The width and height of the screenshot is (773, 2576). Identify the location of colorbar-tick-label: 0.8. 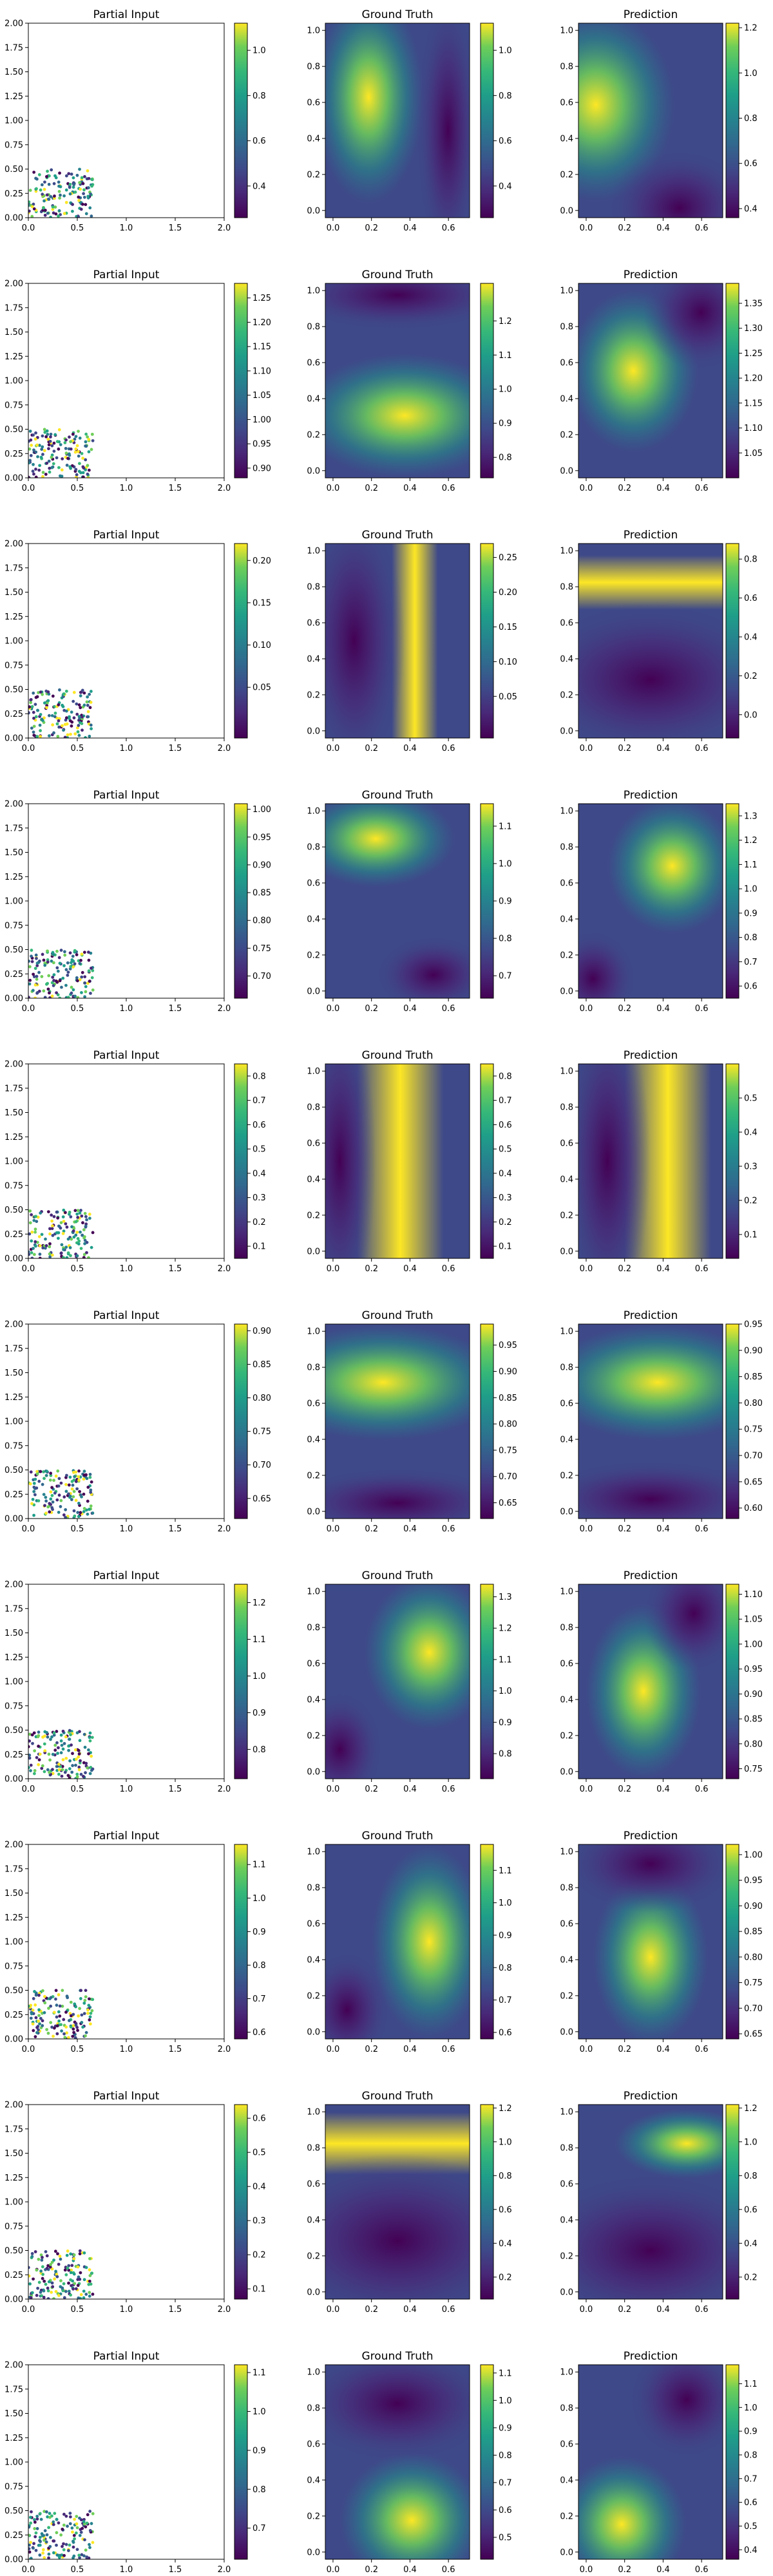
(505, 2456).